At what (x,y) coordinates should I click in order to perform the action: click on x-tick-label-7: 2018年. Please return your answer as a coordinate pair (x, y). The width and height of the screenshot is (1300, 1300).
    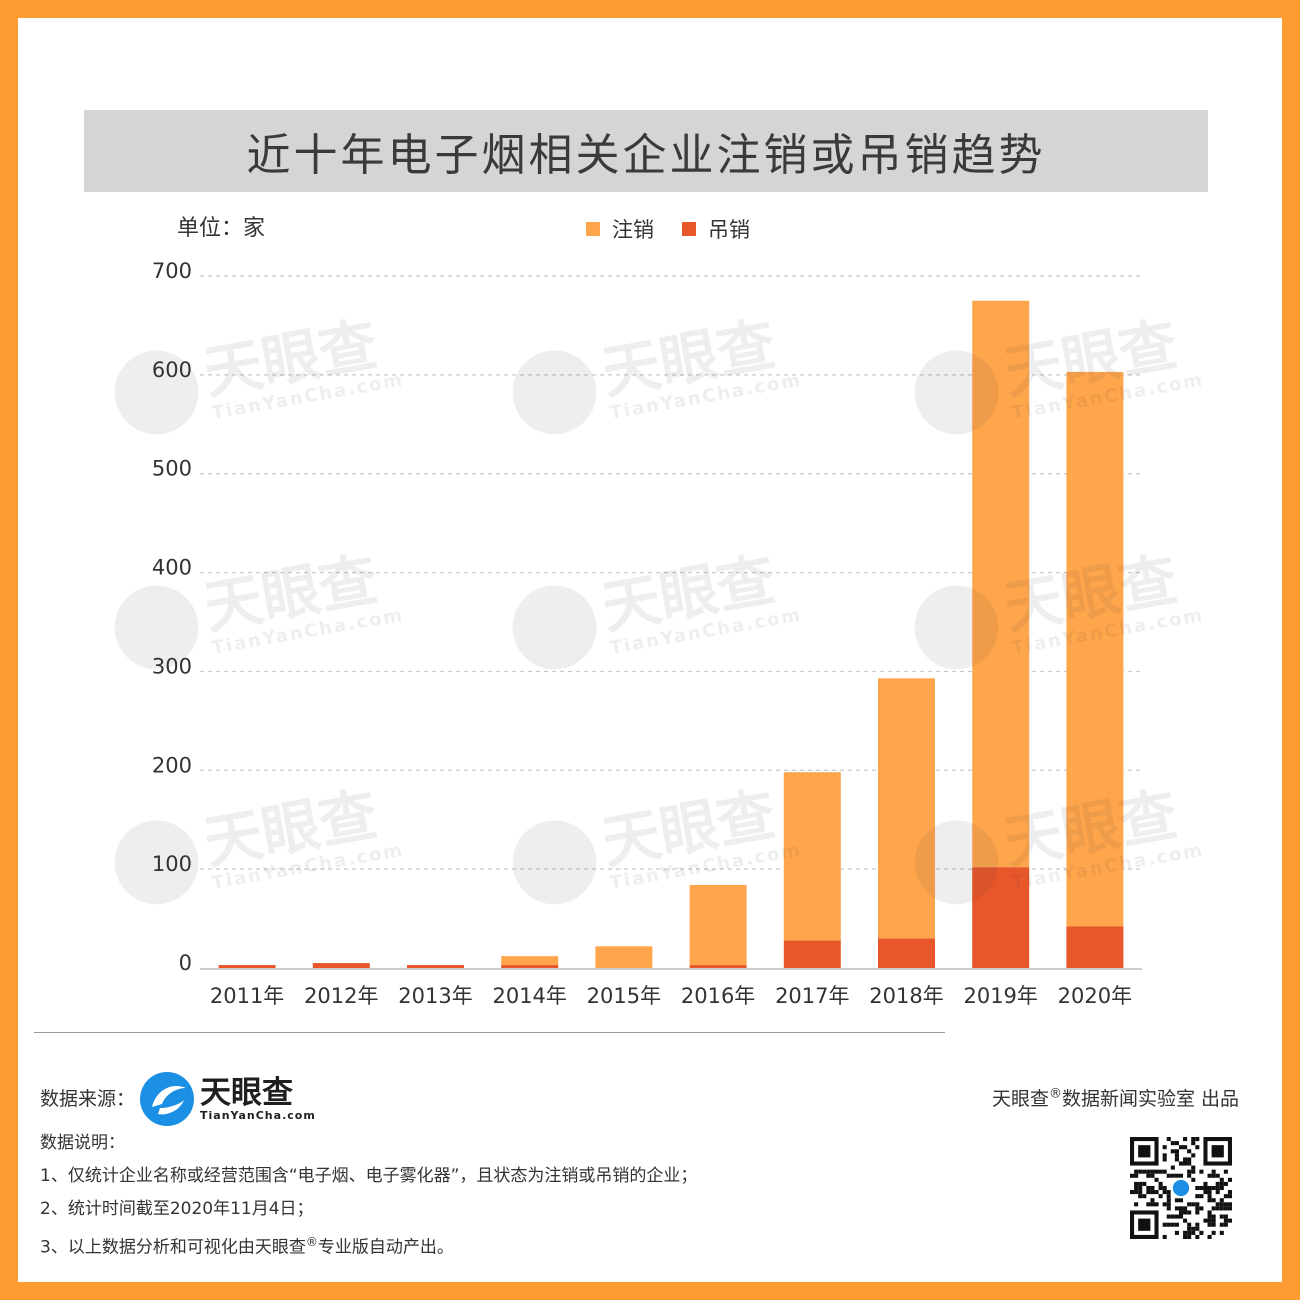
    Looking at the image, I should click on (906, 996).